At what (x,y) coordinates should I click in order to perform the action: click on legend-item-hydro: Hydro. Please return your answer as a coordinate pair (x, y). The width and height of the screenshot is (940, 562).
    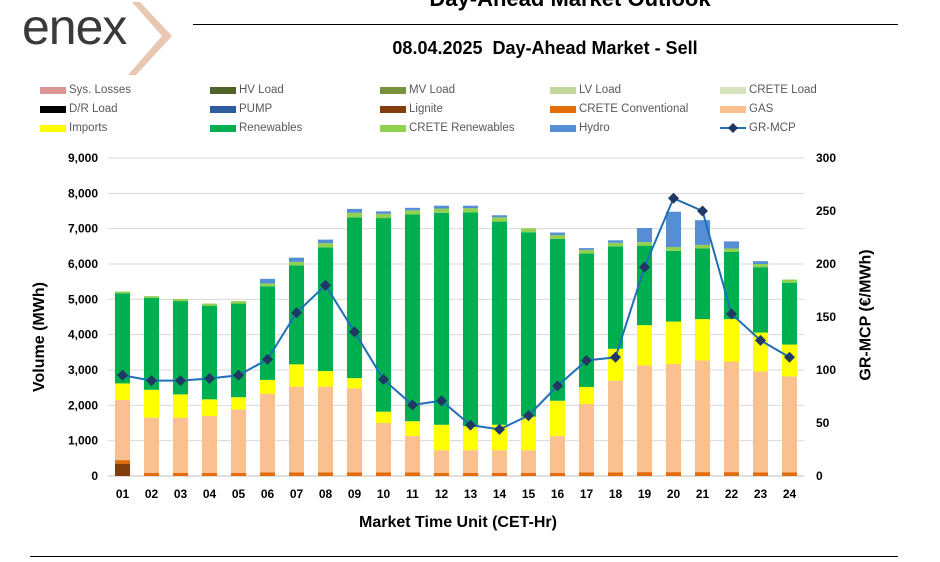
    Looking at the image, I should click on (580, 128).